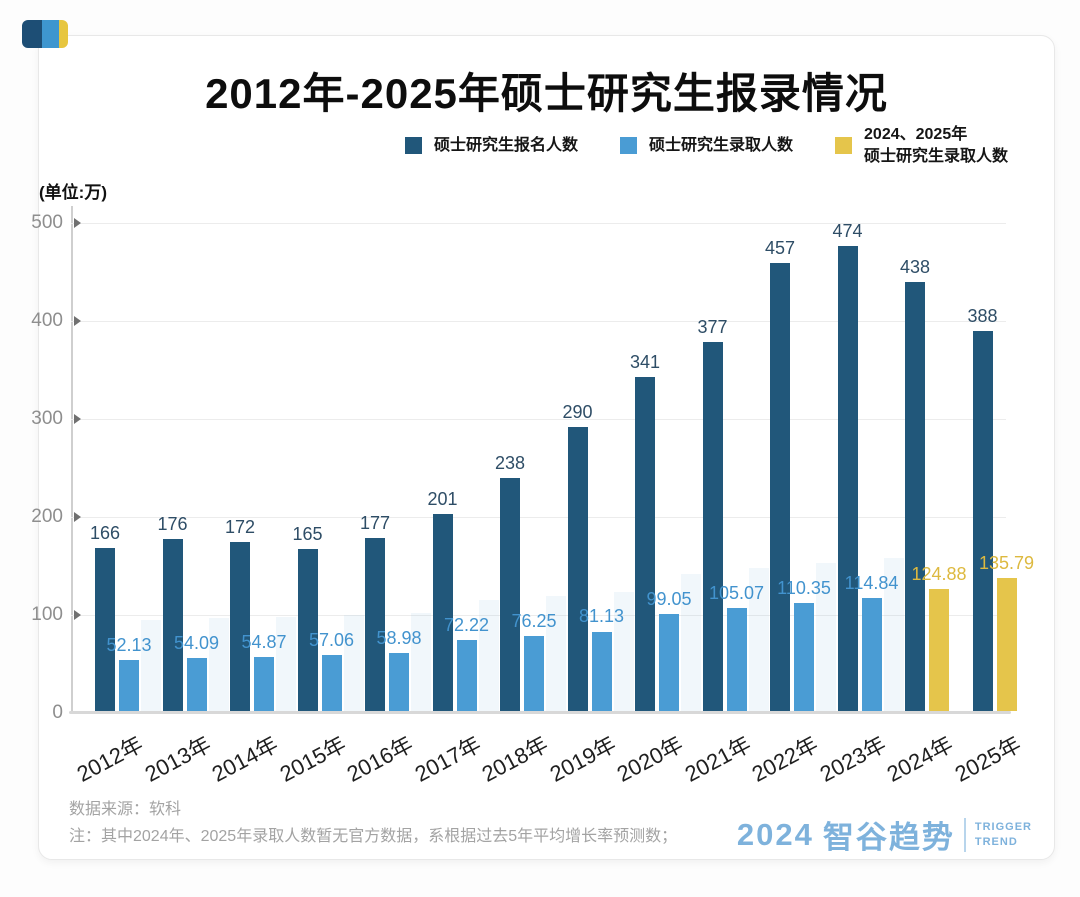  Describe the element at coordinates (506, 145) in the screenshot. I see `legend-label-applicants: 硕士研究生报名人数` at that location.